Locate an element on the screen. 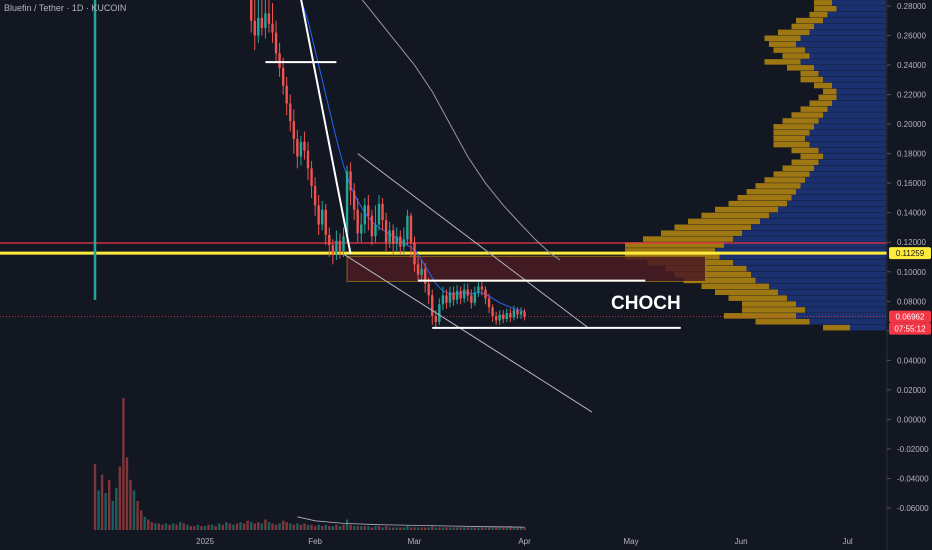 The width and height of the screenshot is (932, 550). time-tick-label: Mar is located at coordinates (415, 541).